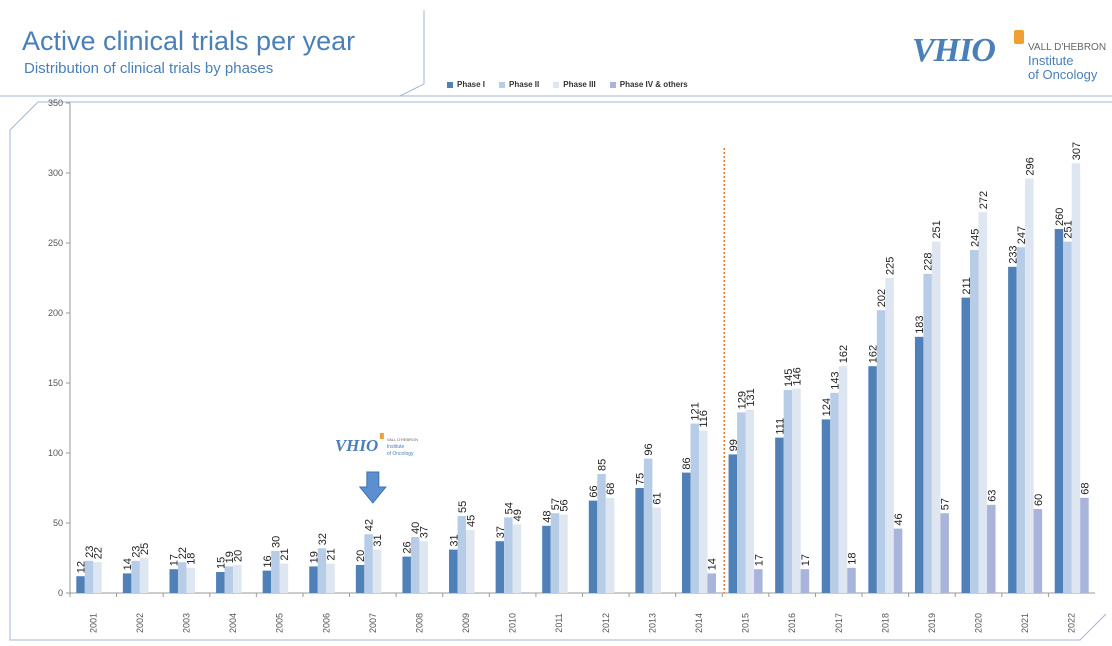 The height and width of the screenshot is (646, 1112). Describe the element at coordinates (658, 498) in the screenshot. I see `data-label: 61` at that location.